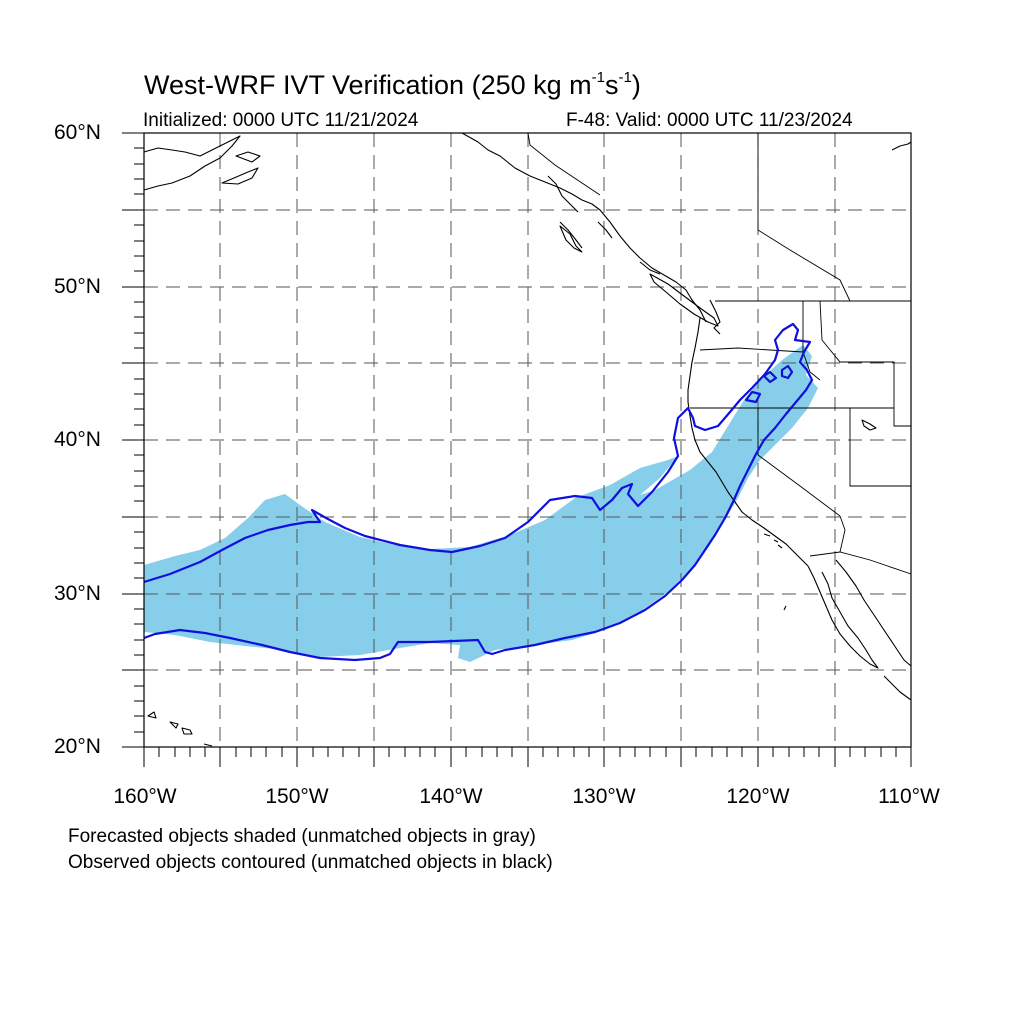 The height and width of the screenshot is (1024, 1024). What do you see at coordinates (901, 146) in the screenshot?
I see `hudson-coast` at bounding box center [901, 146].